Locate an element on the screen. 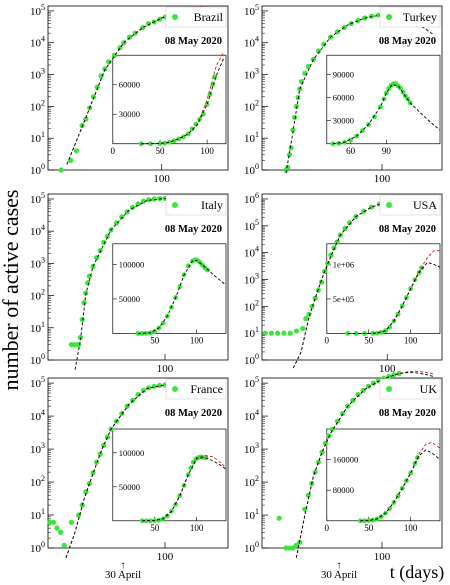  x-axis-label: t (days) is located at coordinates (417, 572).